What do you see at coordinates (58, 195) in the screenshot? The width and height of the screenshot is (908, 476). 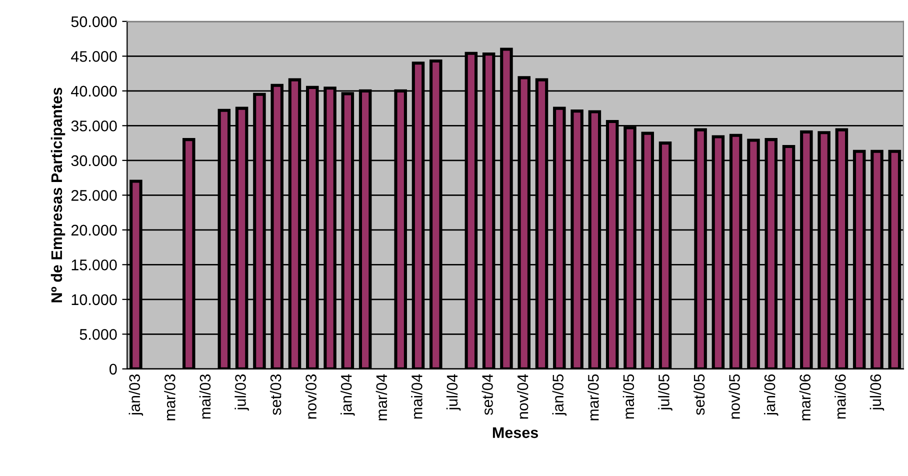 I see `y-axis-title: Nº de Empresas Participantes` at bounding box center [58, 195].